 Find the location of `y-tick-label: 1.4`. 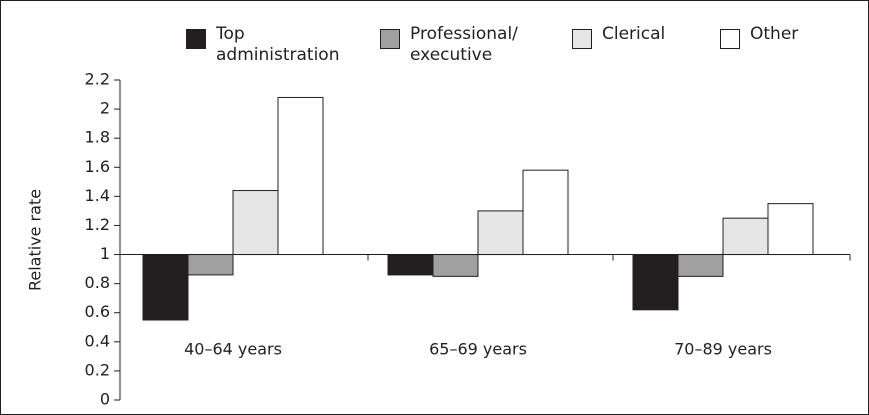

y-tick-label: 1.4 is located at coordinates (97, 195).